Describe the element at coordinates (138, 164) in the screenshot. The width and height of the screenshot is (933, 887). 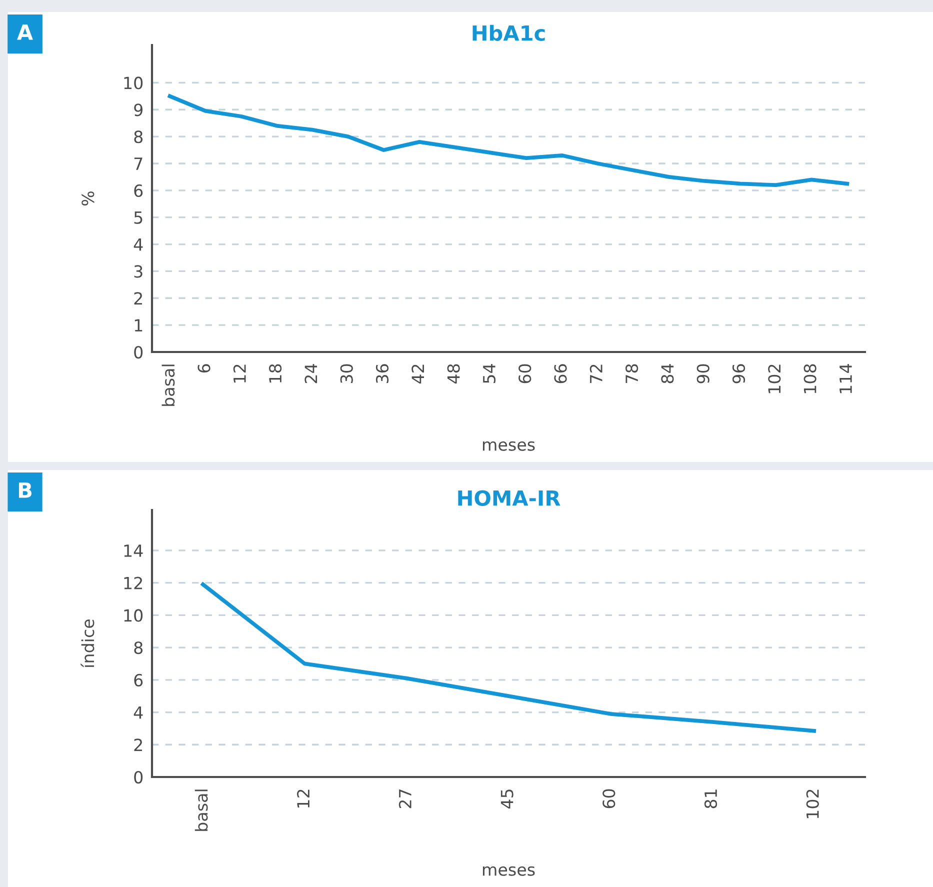
I see `y-tick-label: 7` at that location.